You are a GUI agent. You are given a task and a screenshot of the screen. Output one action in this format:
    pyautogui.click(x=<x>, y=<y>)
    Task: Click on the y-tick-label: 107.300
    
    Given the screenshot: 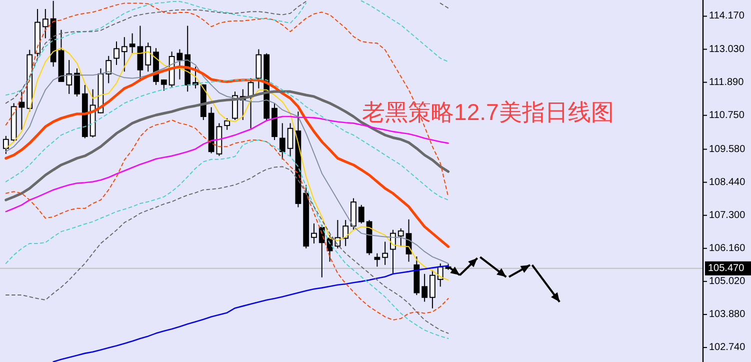 What is the action you would take?
    pyautogui.click(x=727, y=215)
    